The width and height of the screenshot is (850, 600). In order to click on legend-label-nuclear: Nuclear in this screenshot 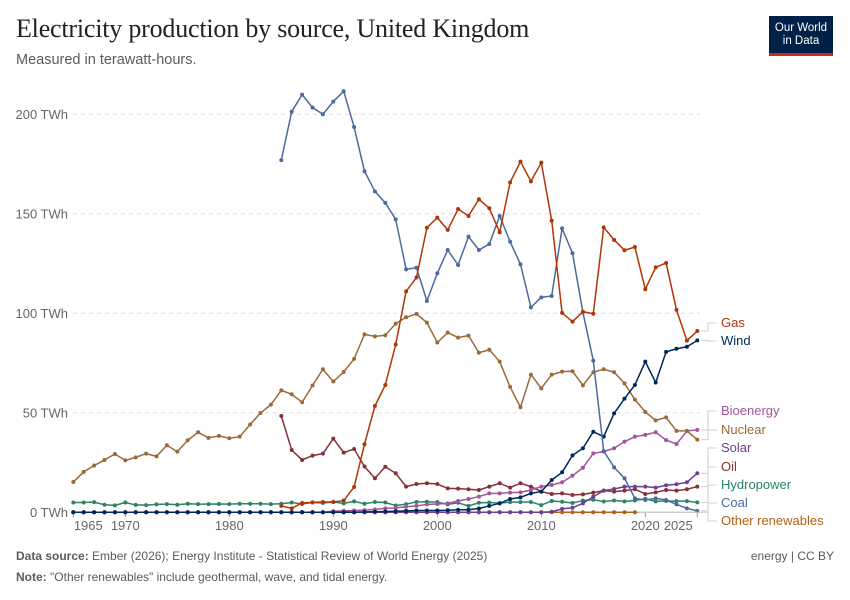, I will do `click(743, 429)`.